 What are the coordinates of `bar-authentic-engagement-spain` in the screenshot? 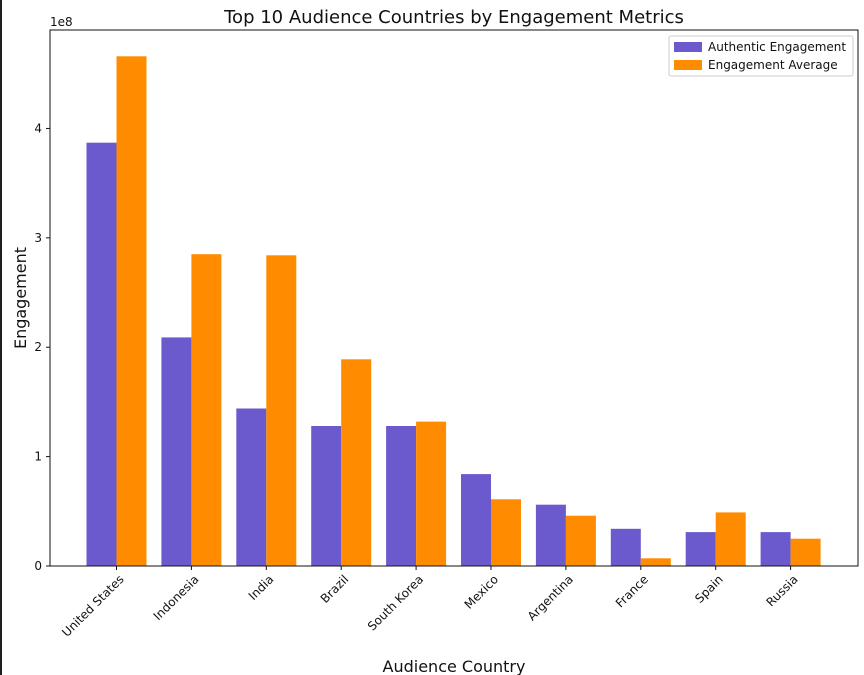 It's located at (700, 549).